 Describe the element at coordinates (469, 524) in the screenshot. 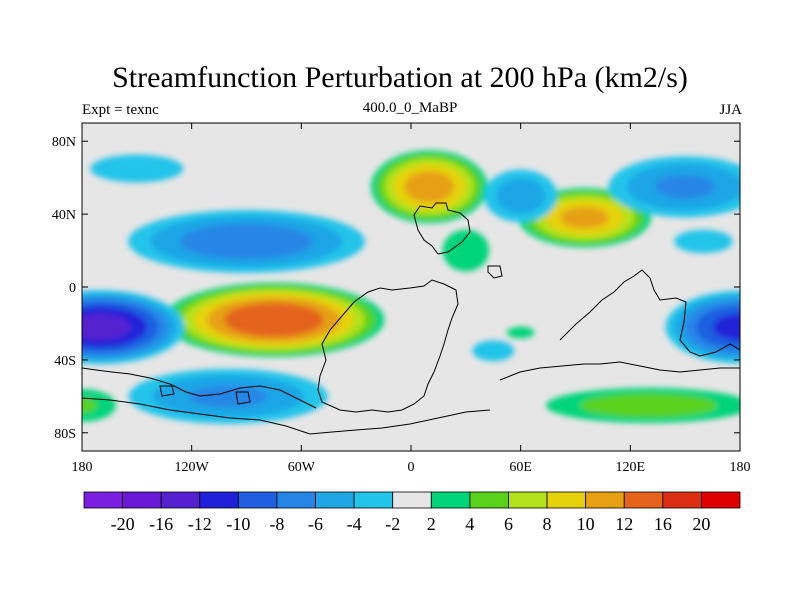

I see `colorbar-label: 4` at that location.